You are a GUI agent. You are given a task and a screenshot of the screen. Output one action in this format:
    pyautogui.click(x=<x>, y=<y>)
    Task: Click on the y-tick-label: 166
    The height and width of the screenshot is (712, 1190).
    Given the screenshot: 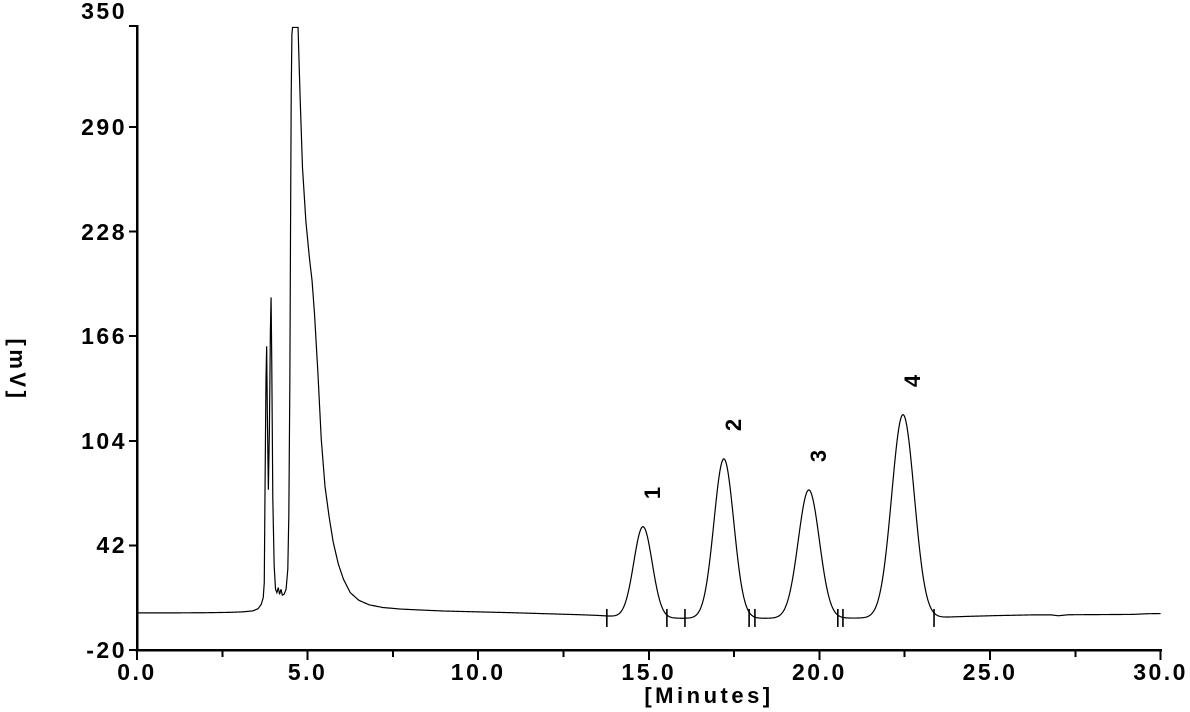 What is the action you would take?
    pyautogui.click(x=104, y=336)
    